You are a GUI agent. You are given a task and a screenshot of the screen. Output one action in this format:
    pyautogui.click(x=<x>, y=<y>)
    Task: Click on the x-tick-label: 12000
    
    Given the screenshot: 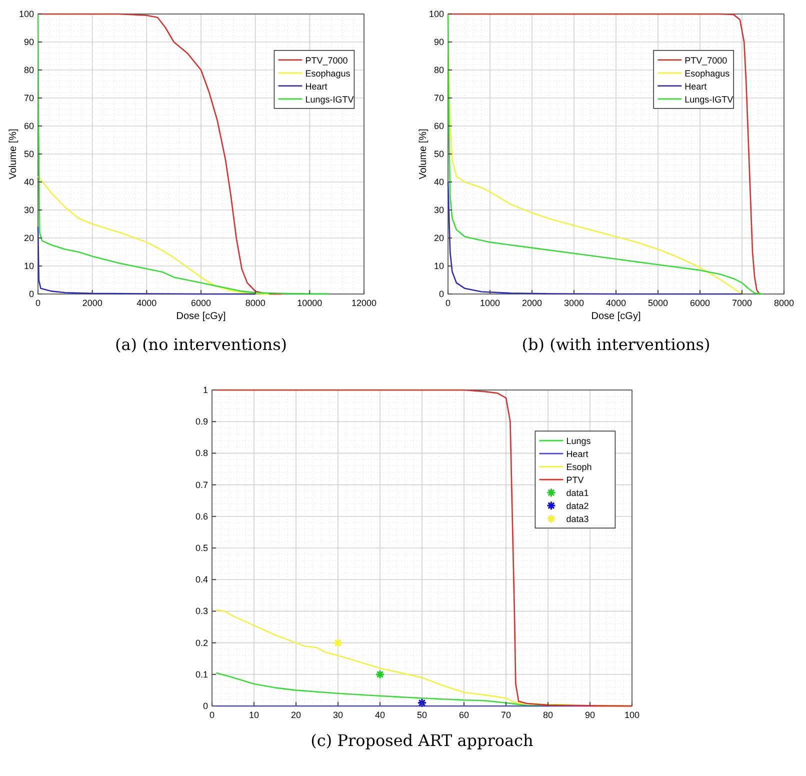 What is the action you would take?
    pyautogui.click(x=364, y=303)
    